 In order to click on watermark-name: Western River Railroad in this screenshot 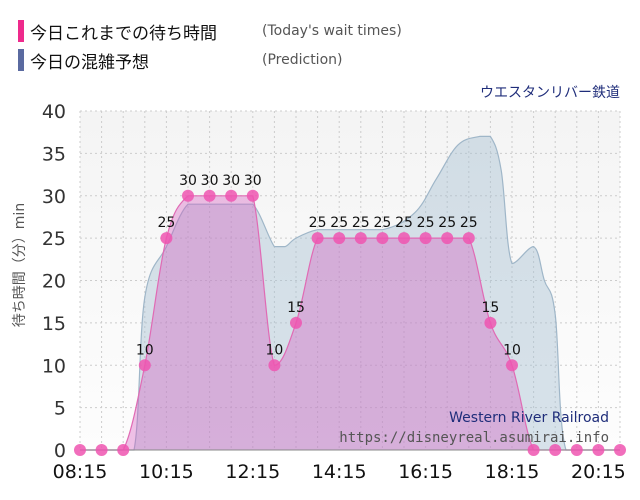, I will do `click(529, 418)`.